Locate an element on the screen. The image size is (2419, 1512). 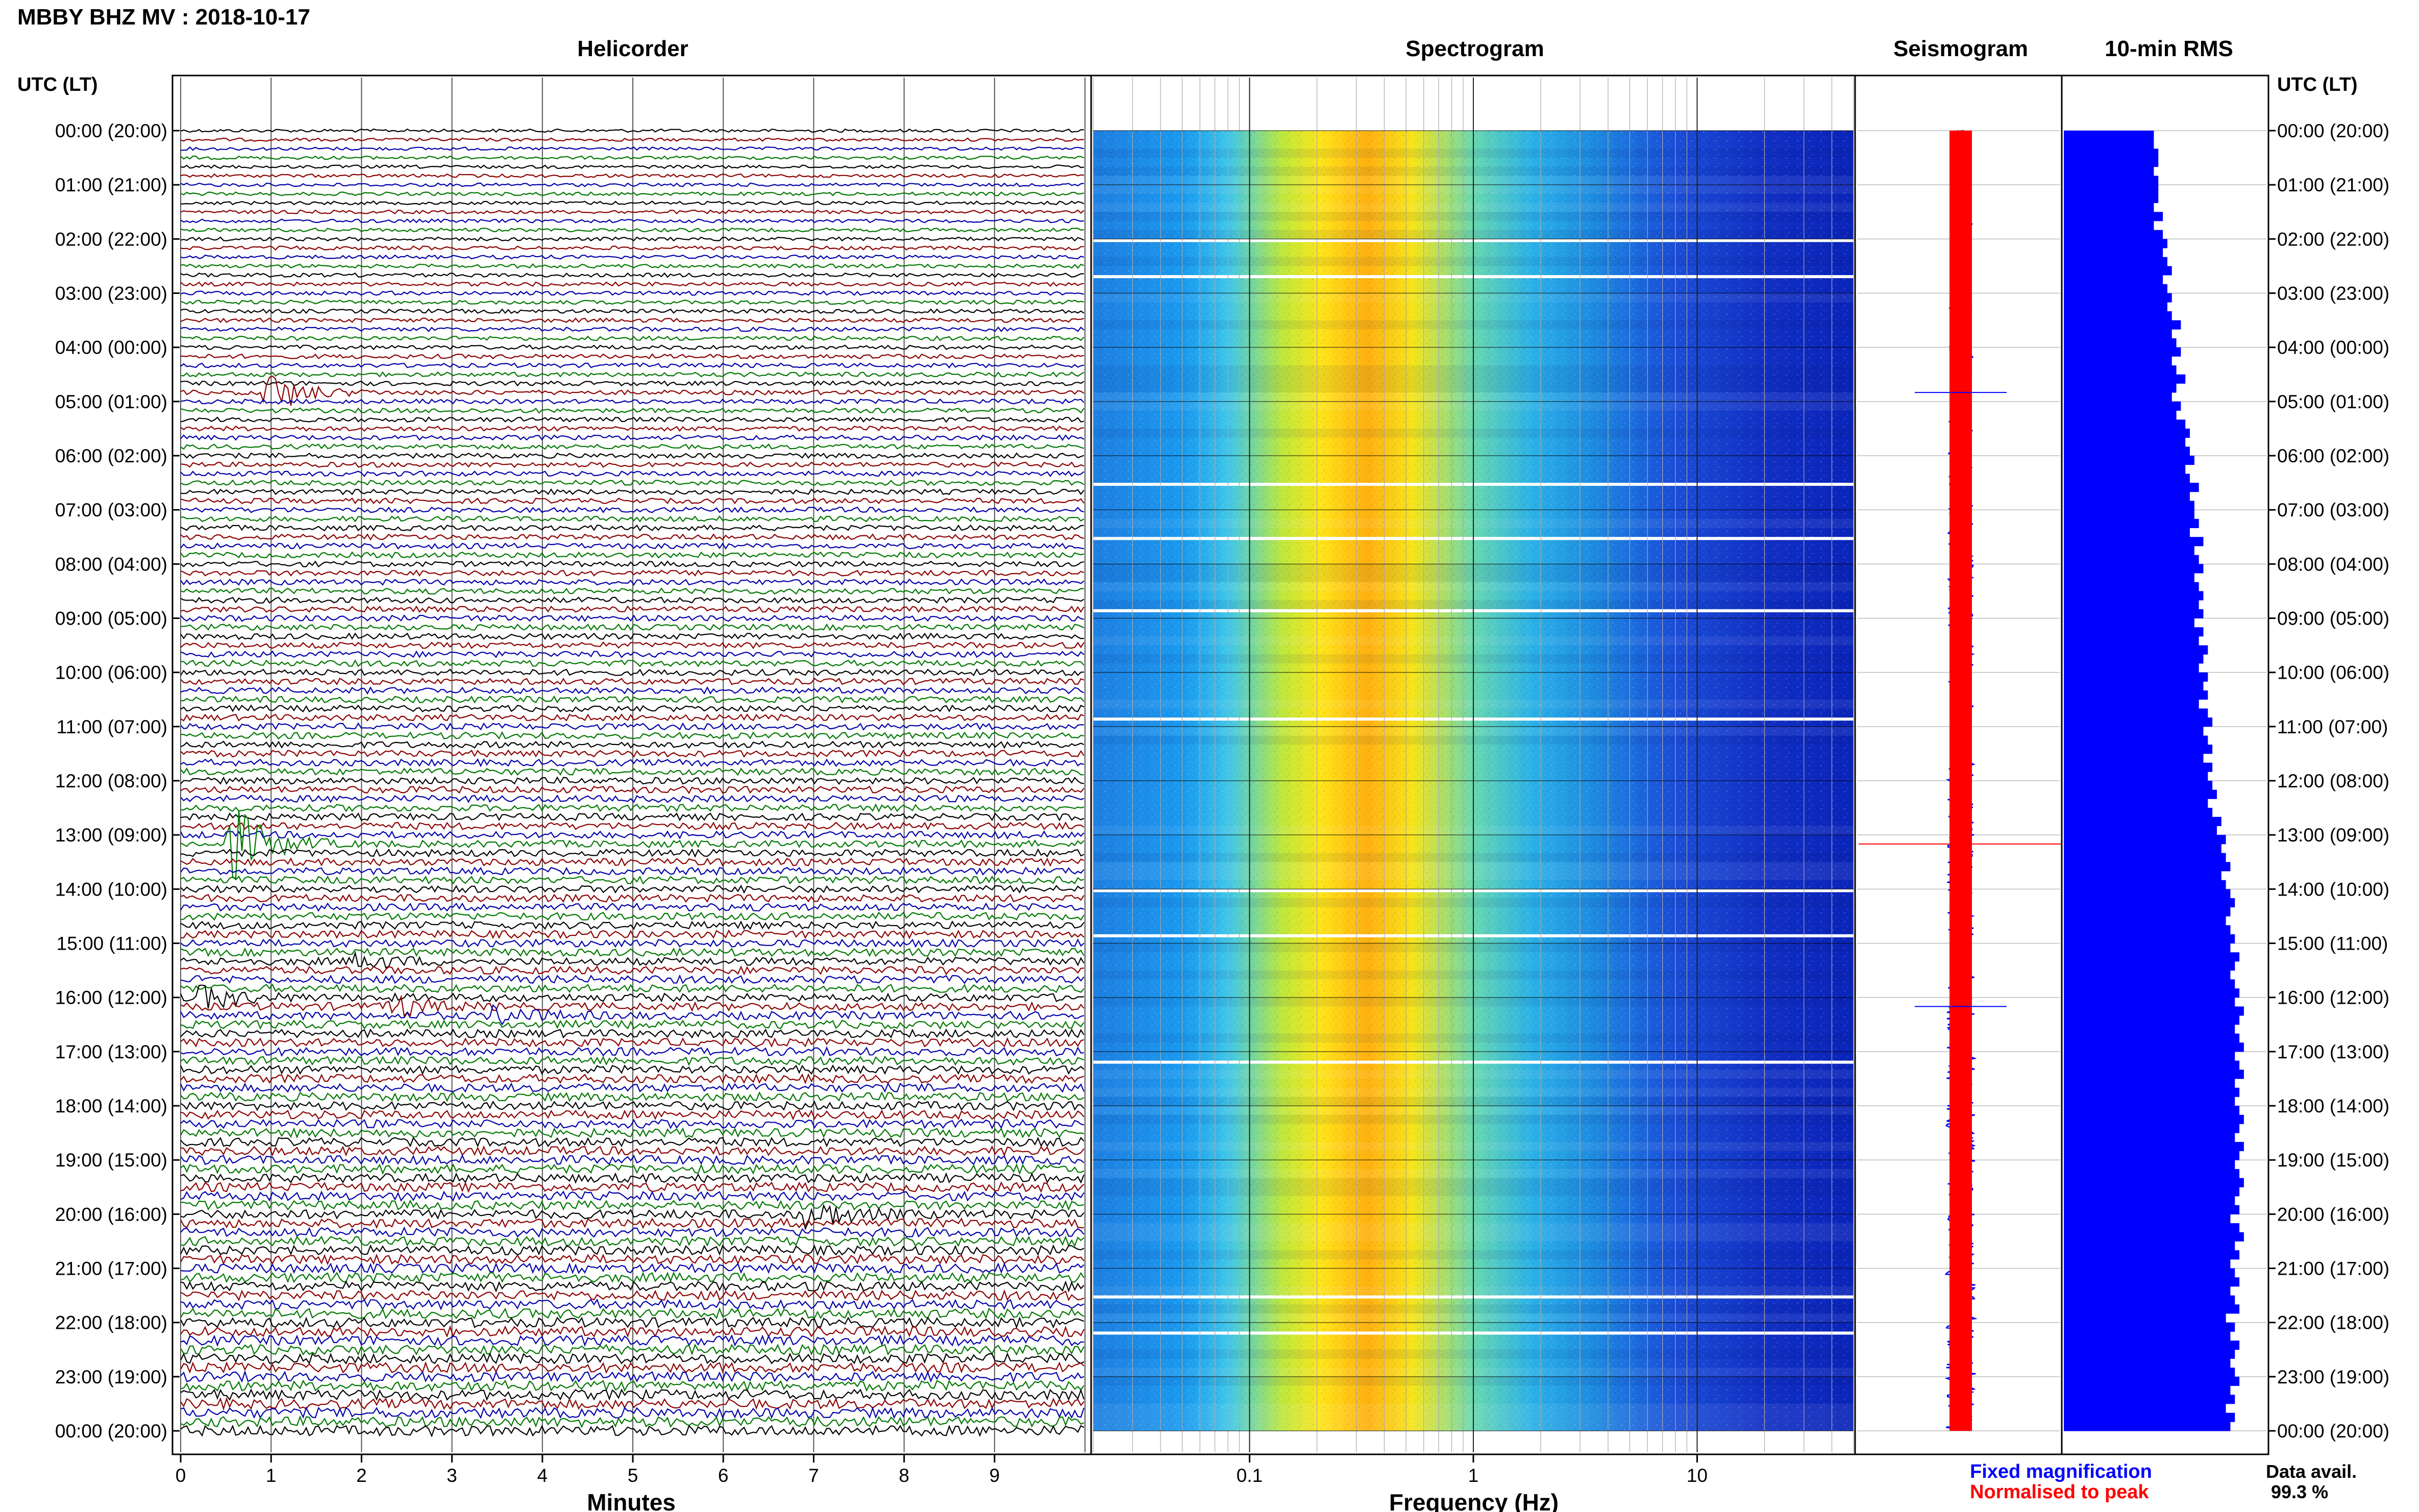
time-tick-label: 10:00 (06:00) is located at coordinates (2333, 672).